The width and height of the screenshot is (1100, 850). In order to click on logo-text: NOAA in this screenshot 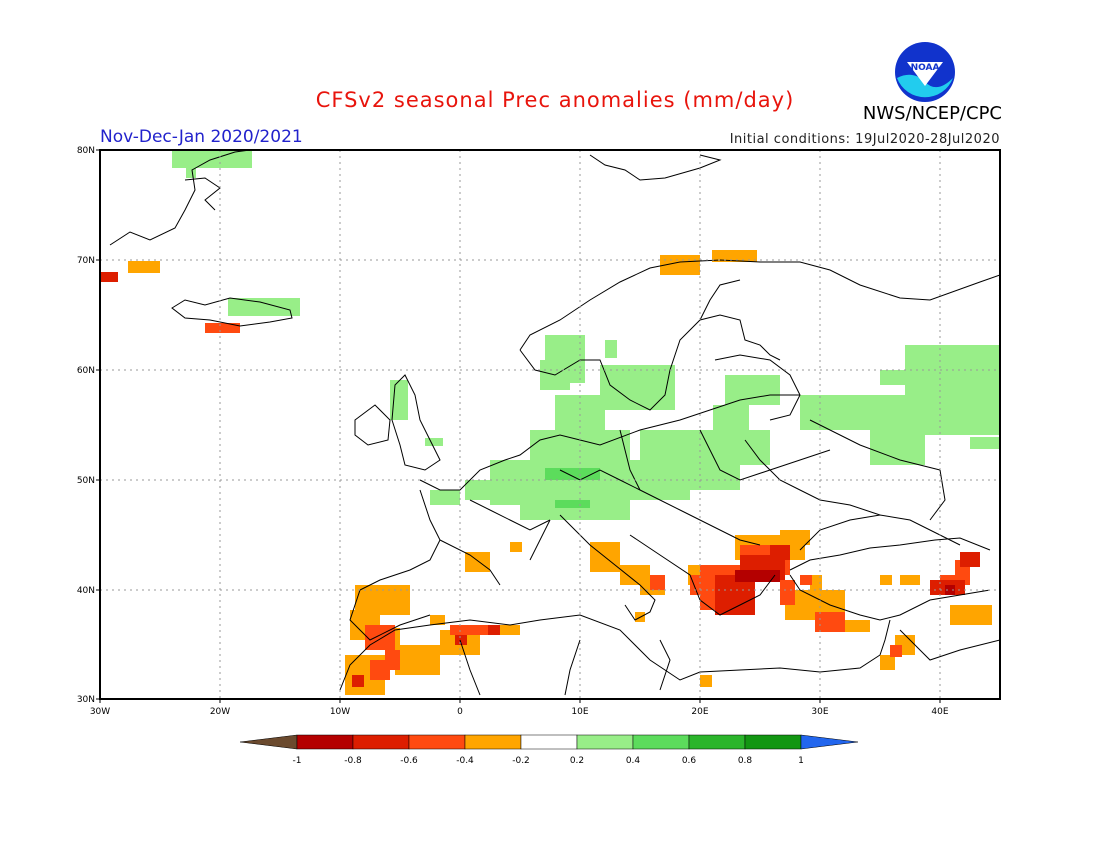, I will do `click(925, 68)`.